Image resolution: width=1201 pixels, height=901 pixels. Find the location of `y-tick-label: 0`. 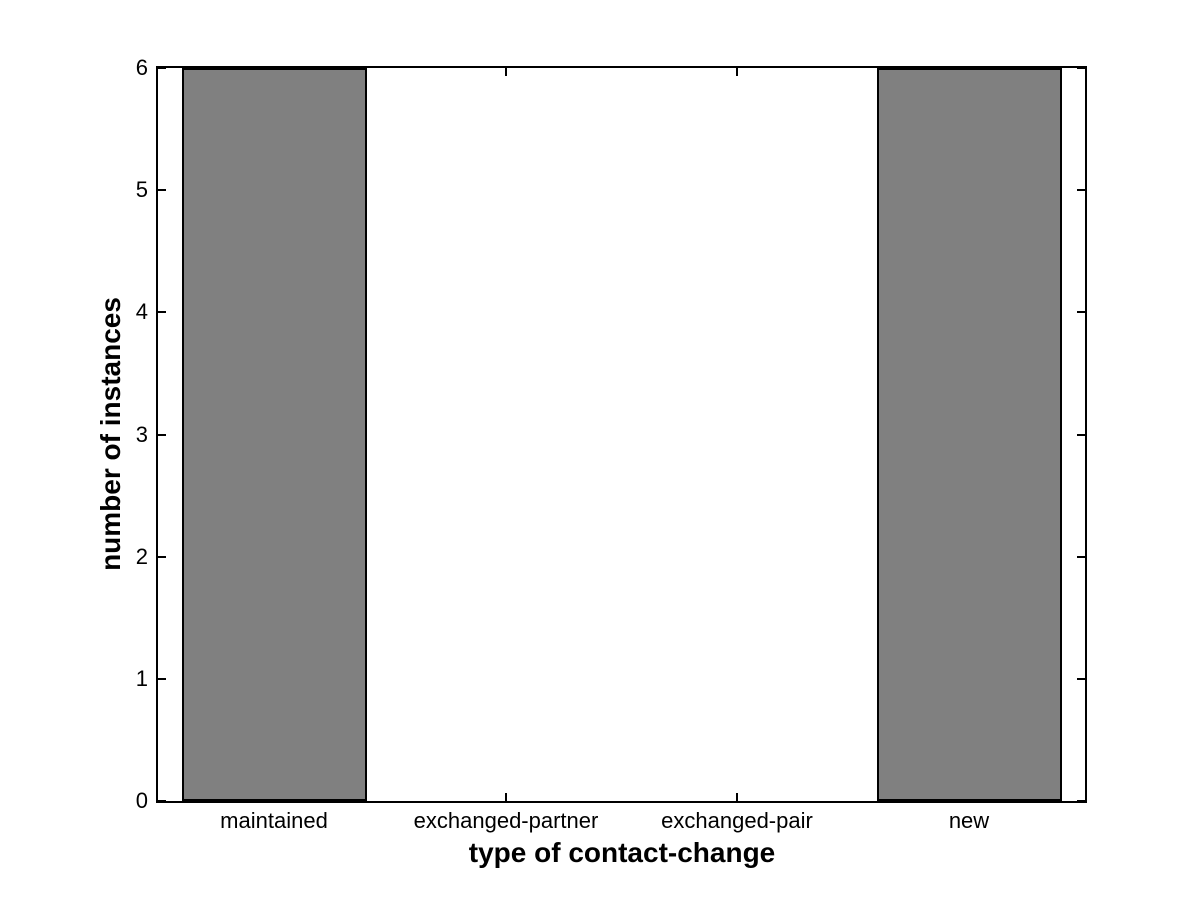

y-tick-label: 0 is located at coordinates (141, 800).